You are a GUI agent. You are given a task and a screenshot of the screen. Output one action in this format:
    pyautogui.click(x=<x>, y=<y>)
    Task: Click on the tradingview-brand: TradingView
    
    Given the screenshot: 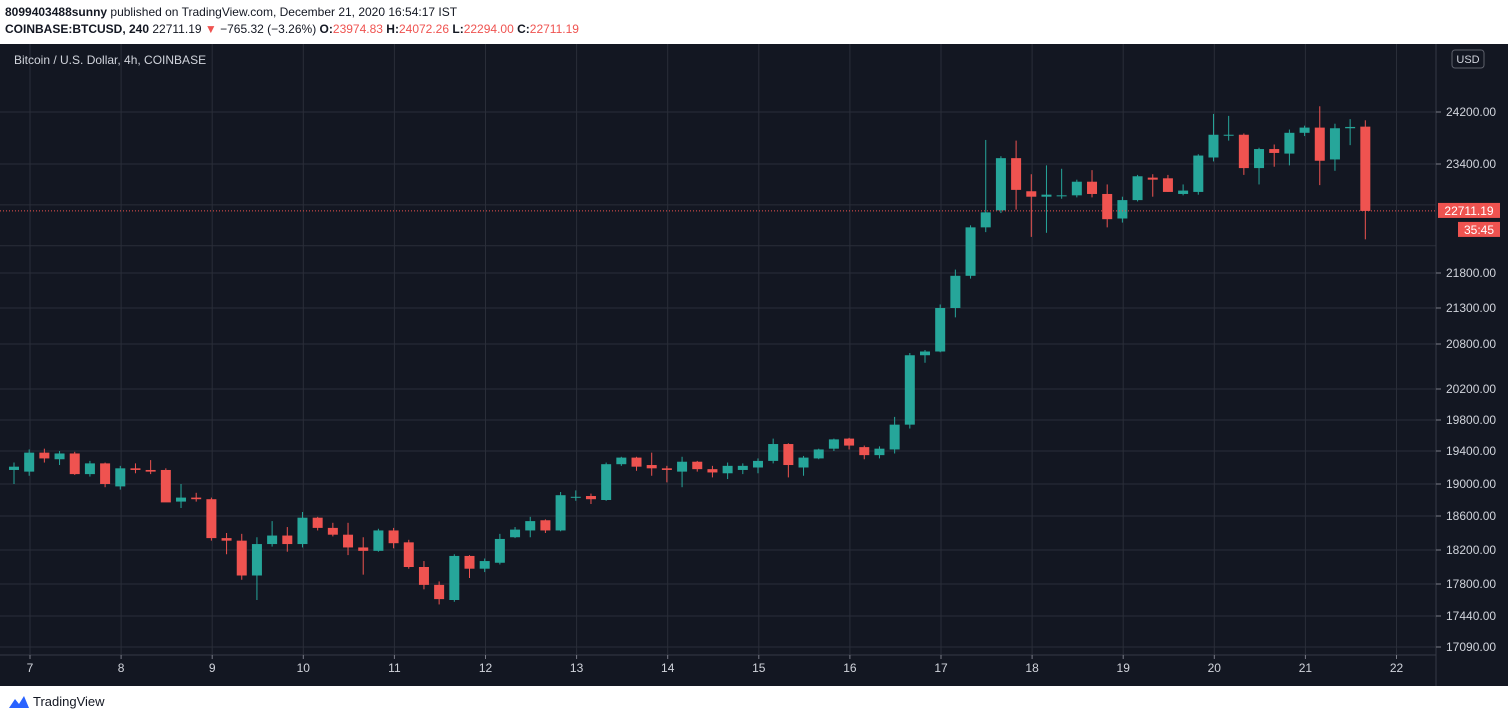 What is the action you would take?
    pyautogui.click(x=69, y=701)
    